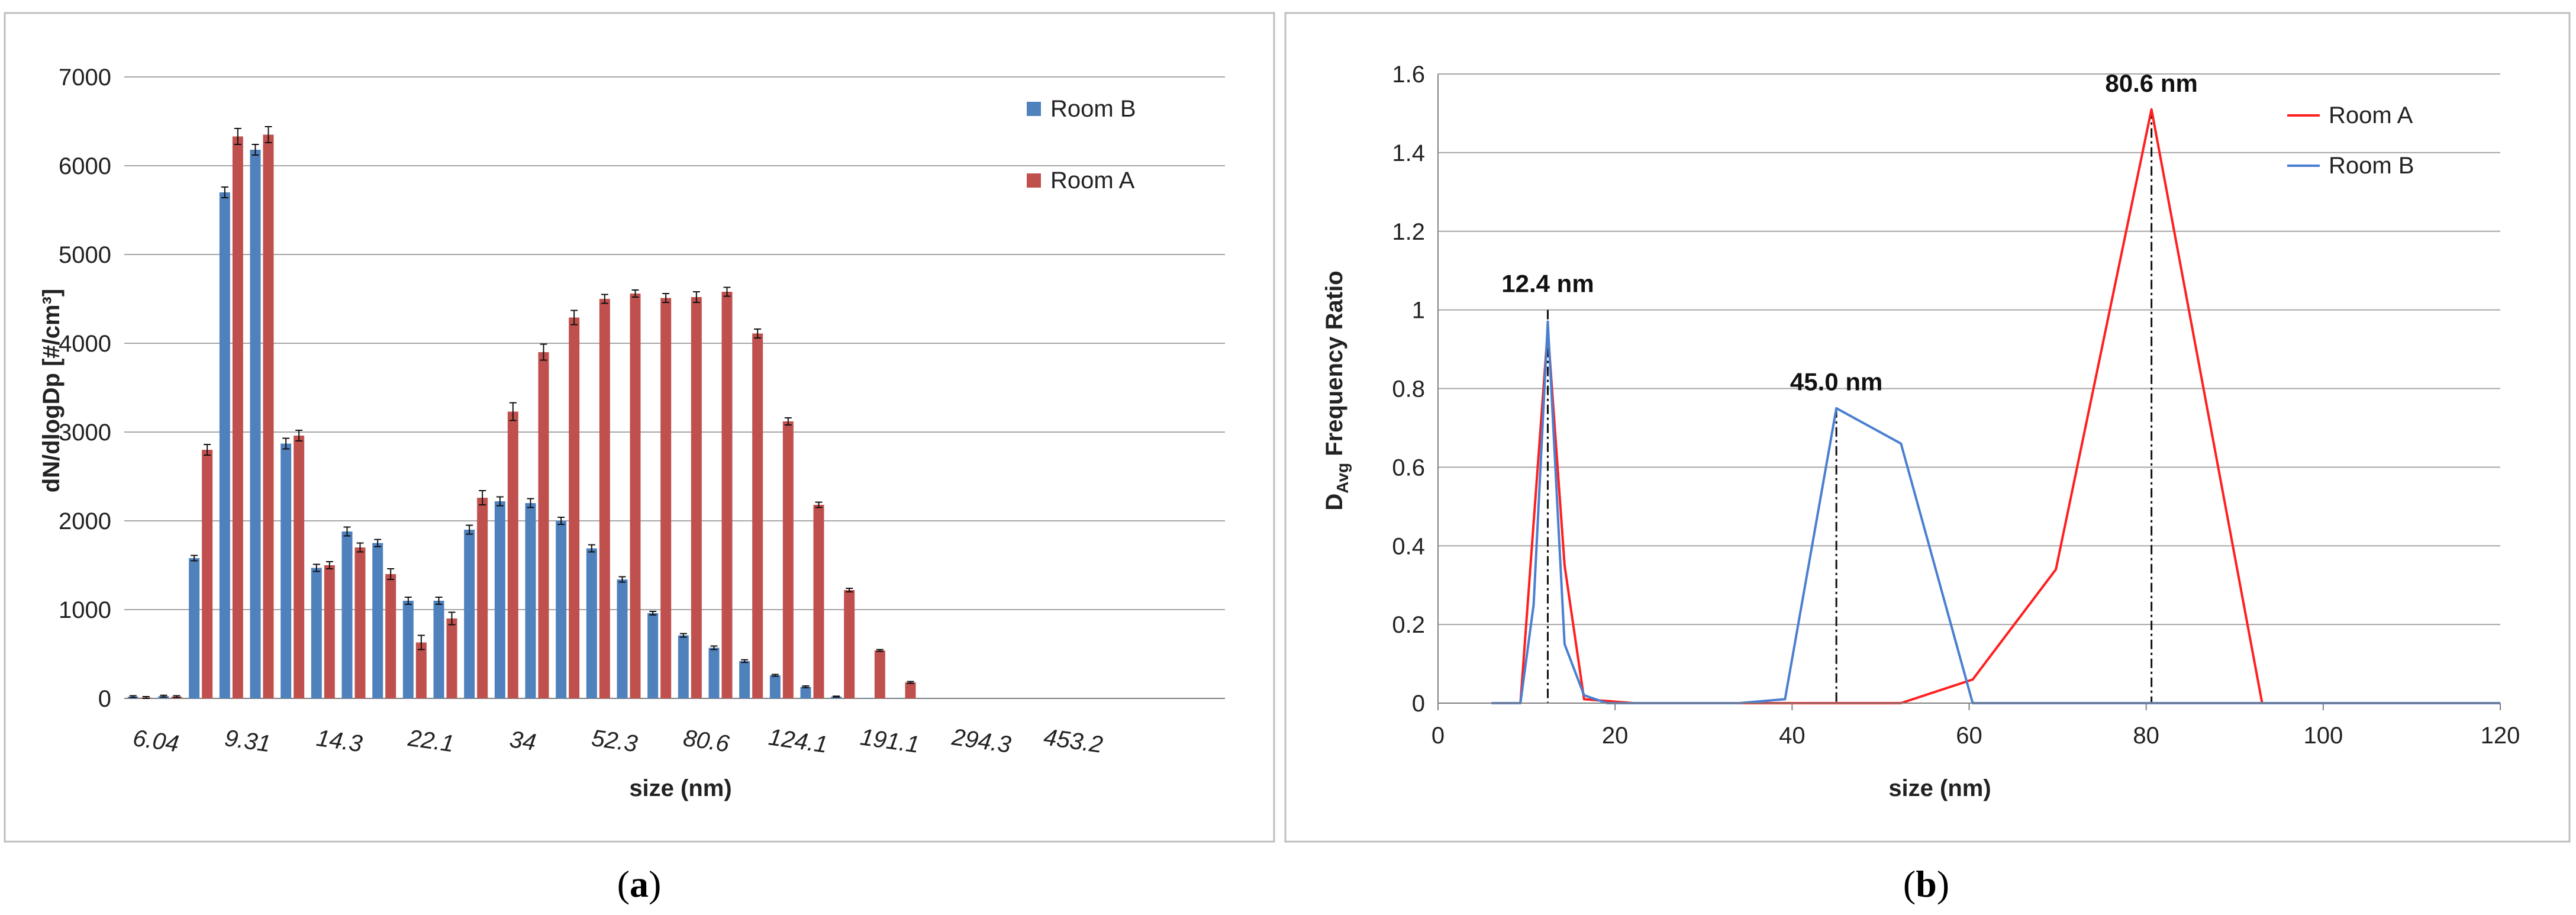 The height and width of the screenshot is (915, 2576). I want to click on x-tick-label: 20, so click(1615, 736).